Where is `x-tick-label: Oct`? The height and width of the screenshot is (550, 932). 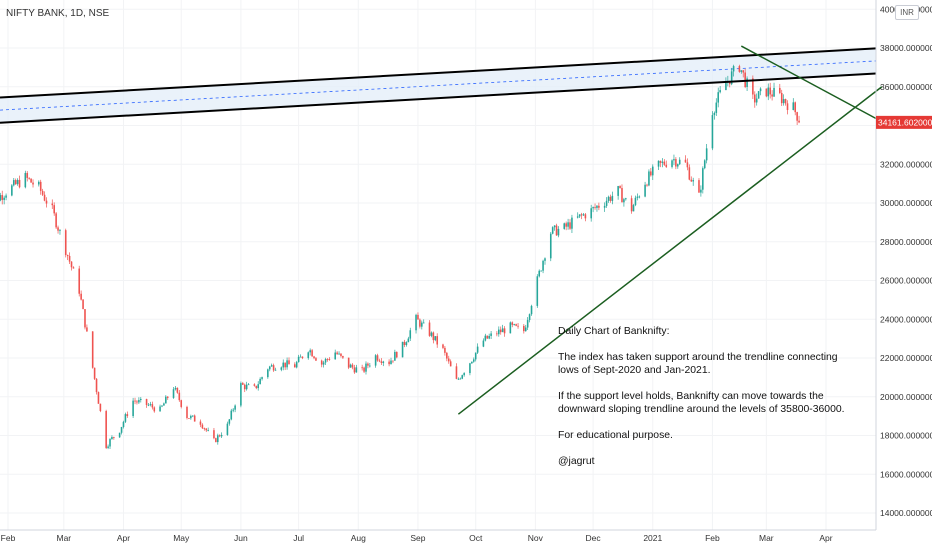
x-tick-label: Oct is located at coordinates (476, 538).